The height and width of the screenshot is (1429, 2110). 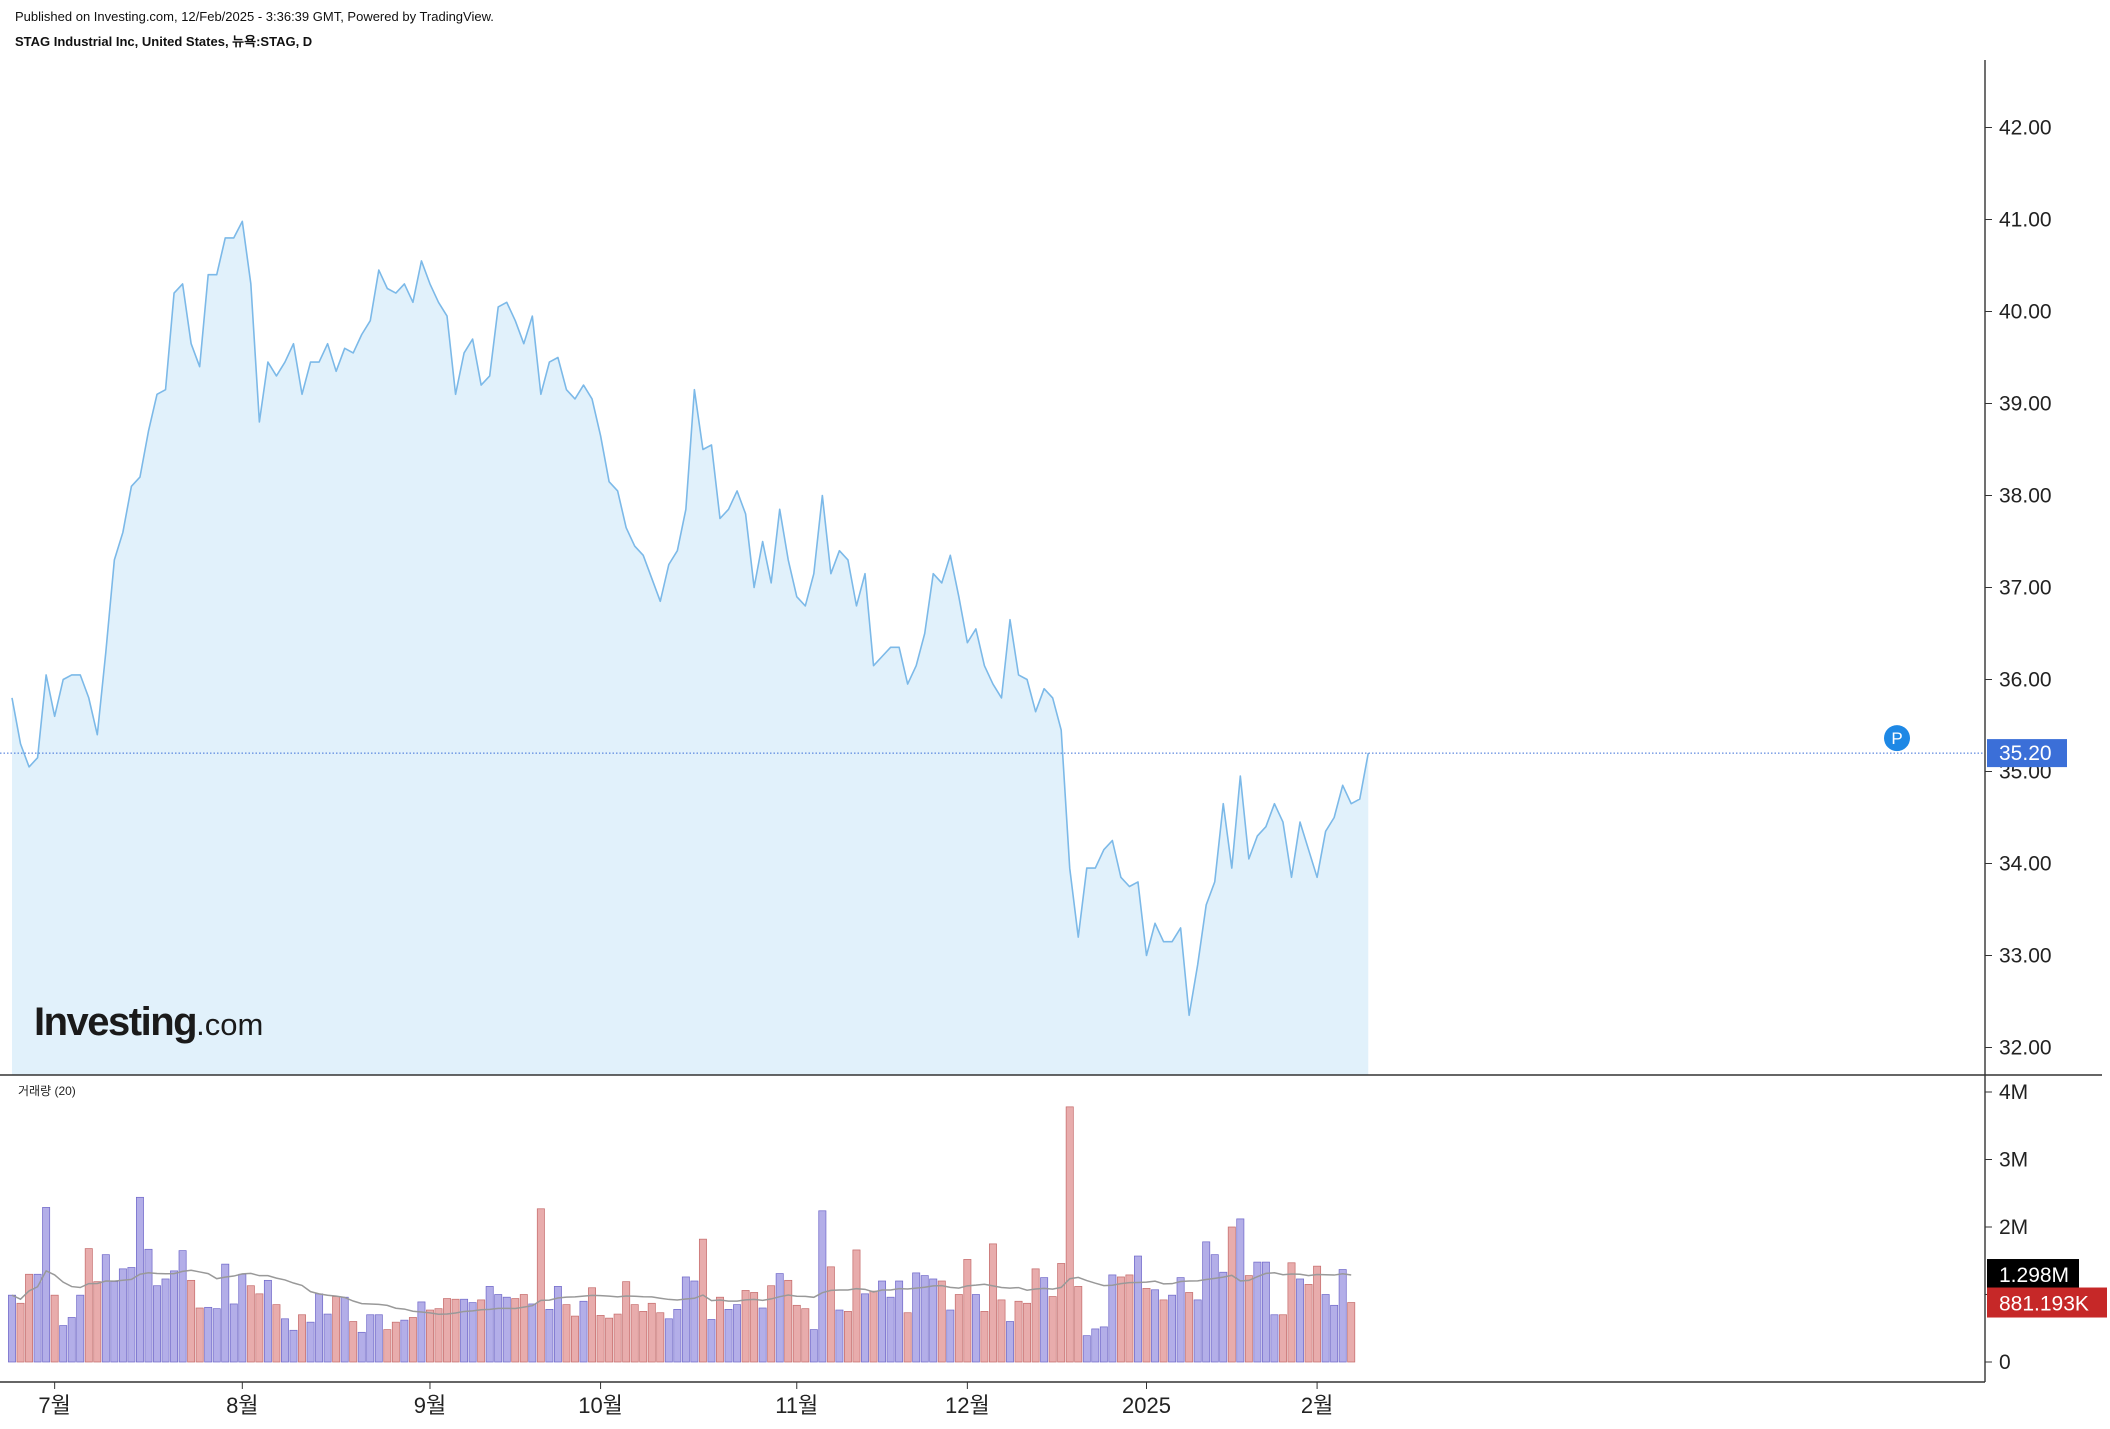 I want to click on price-tick-label: 37.00, so click(x=2025, y=588).